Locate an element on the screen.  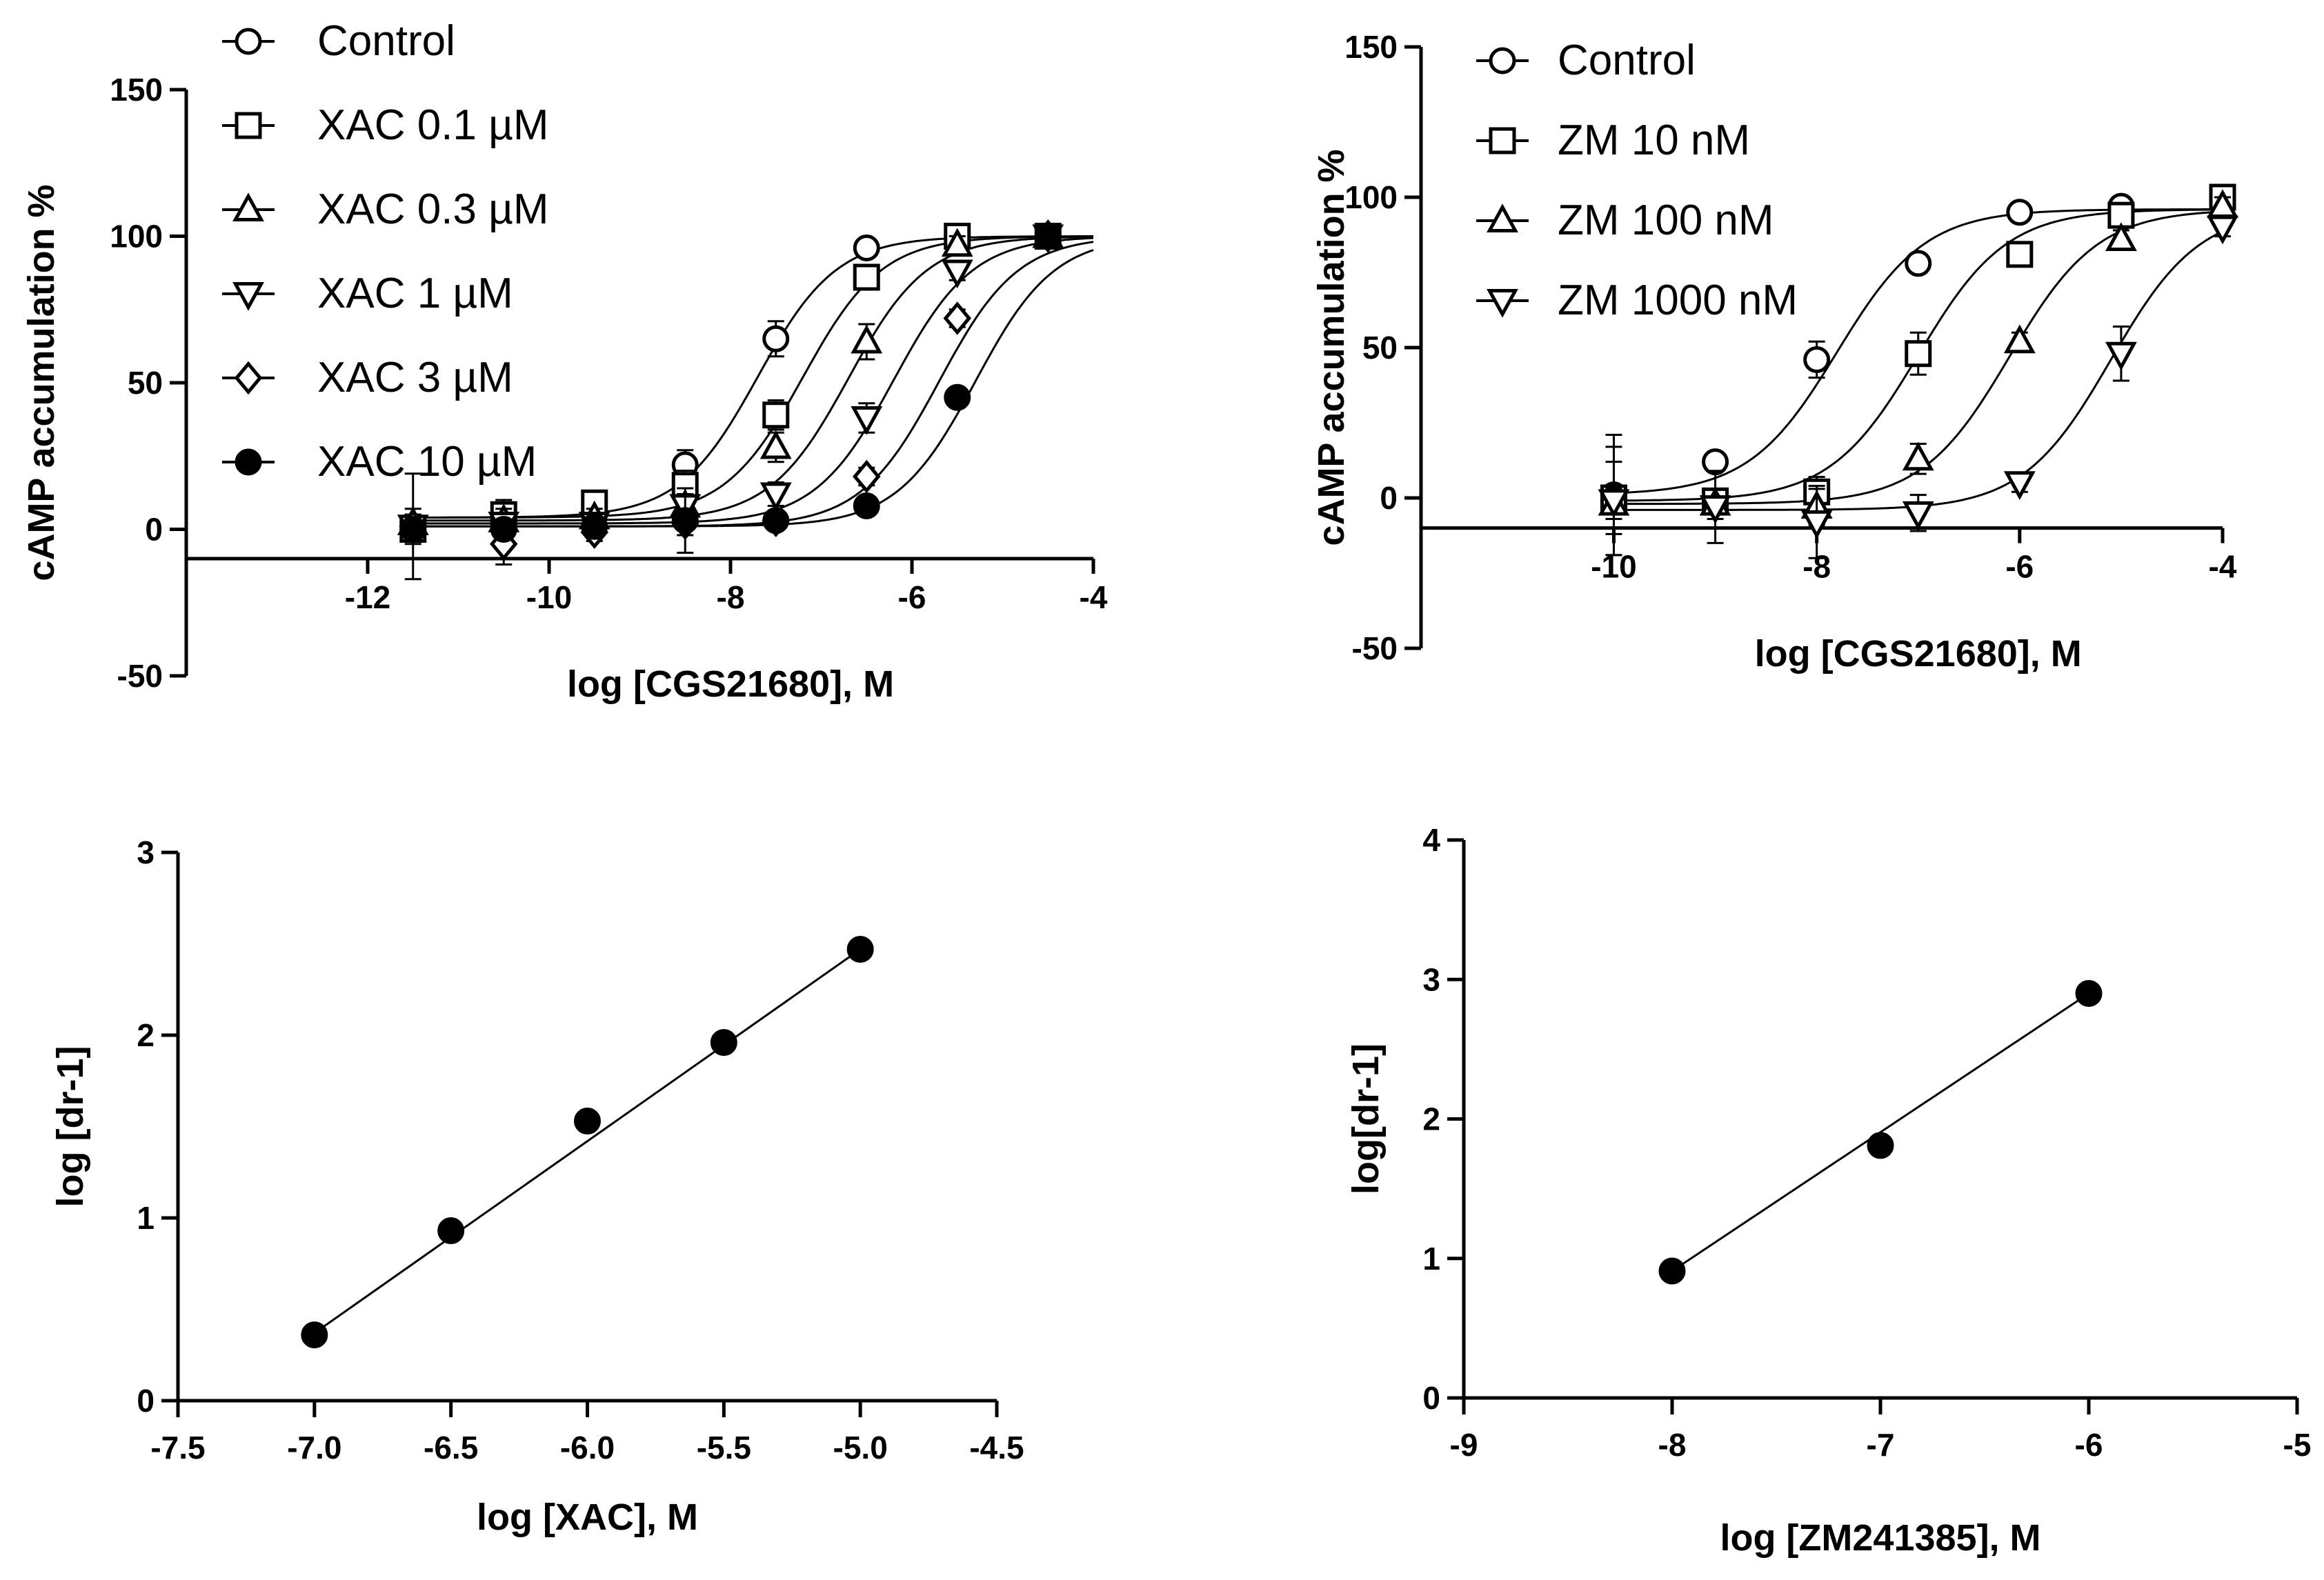
legend-label-4: XAC 3 µM is located at coordinates (415, 377).